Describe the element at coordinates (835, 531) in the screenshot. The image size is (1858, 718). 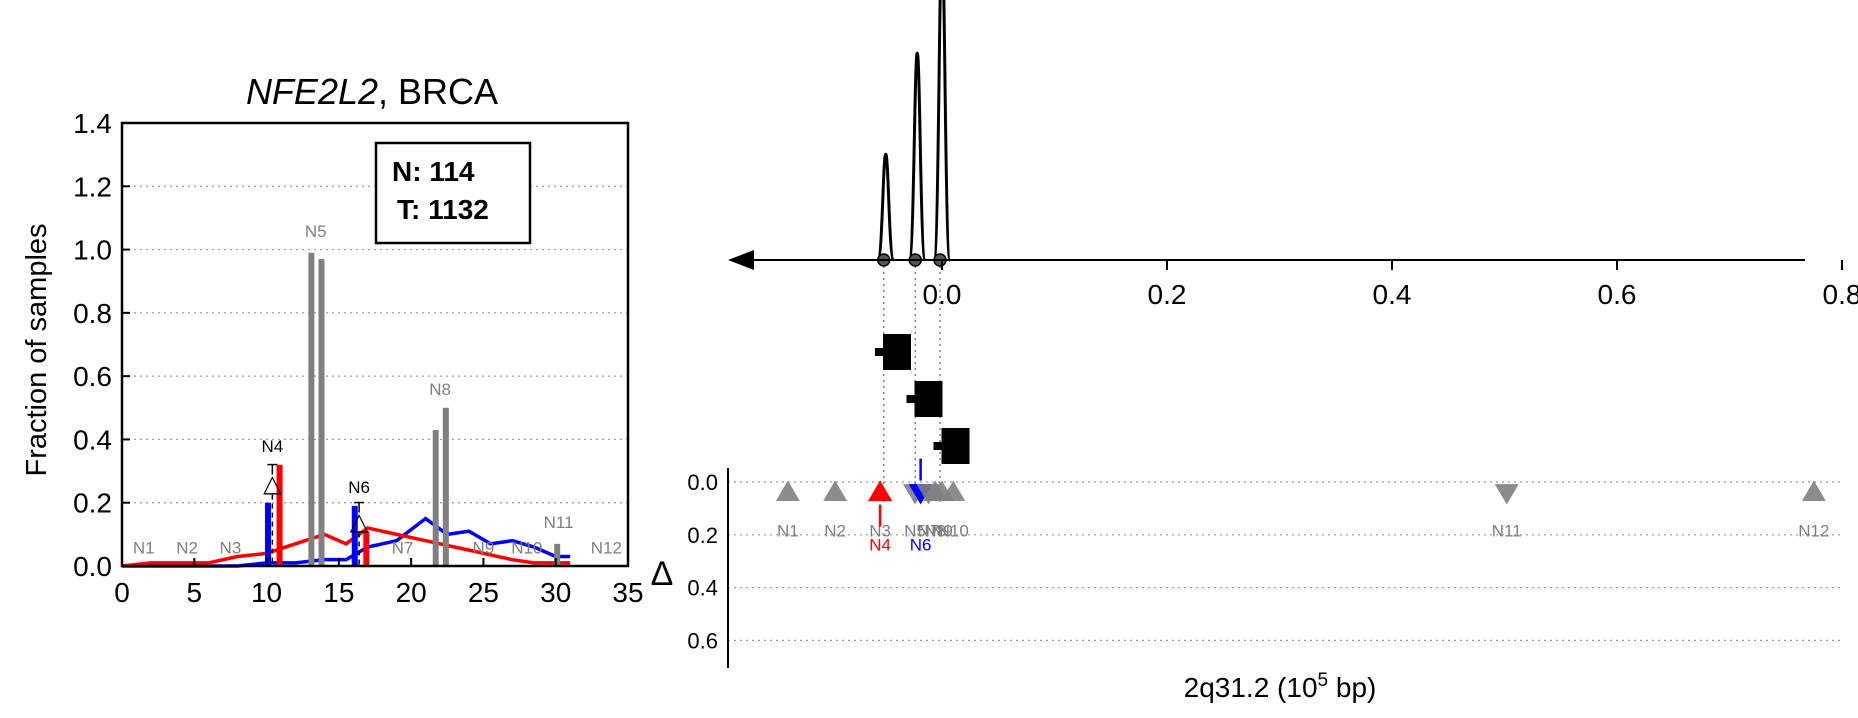
I see `delta-marker-label: N2` at that location.